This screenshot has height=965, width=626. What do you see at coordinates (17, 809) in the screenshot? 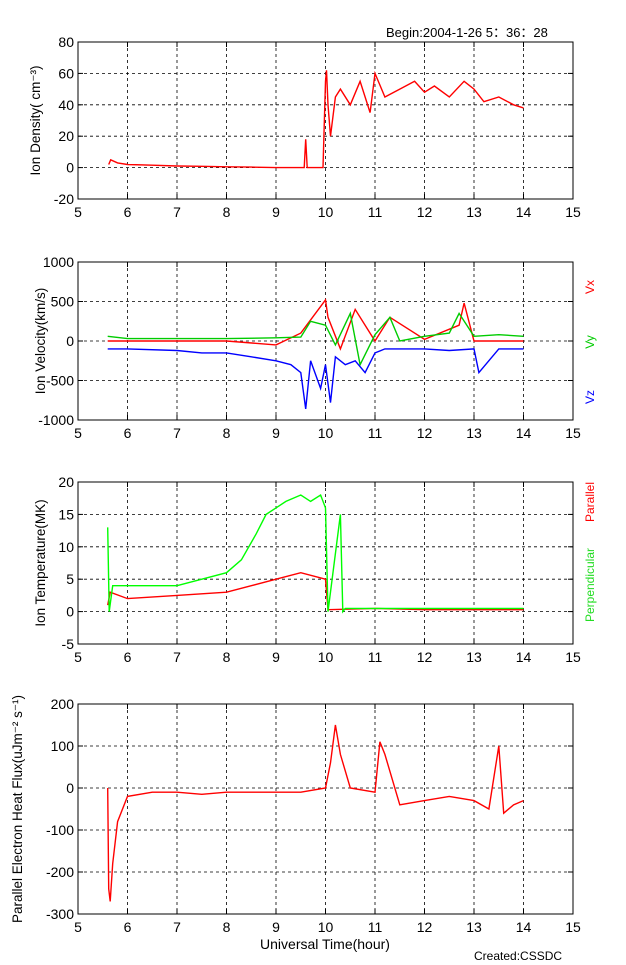
I see `y-axis-label: Parallel Electron Heat Flux(uJm⁻² s⁻¹)` at bounding box center [17, 809].